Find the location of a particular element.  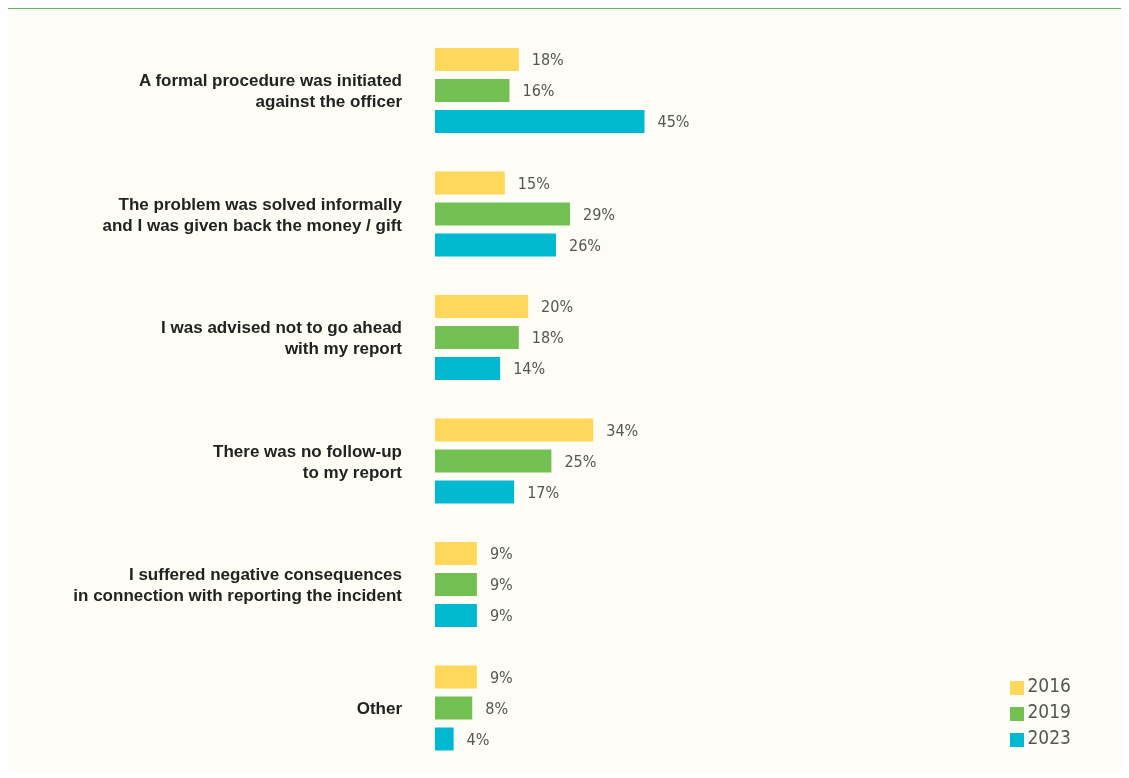

data-label: 29% is located at coordinates (599, 214).